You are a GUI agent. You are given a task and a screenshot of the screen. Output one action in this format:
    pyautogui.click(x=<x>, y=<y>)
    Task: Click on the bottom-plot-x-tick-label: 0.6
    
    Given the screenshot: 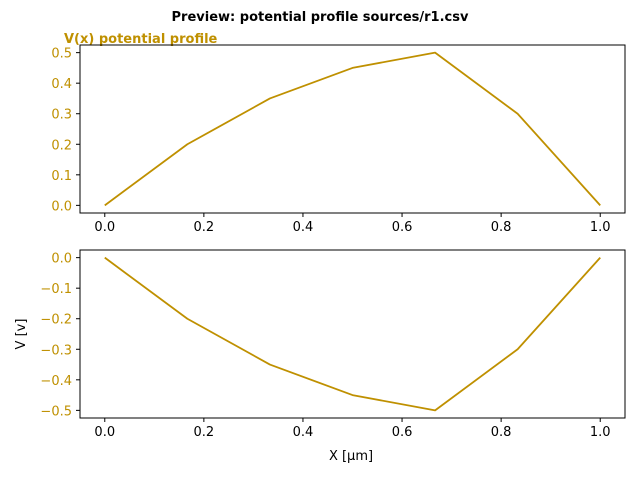 What is the action you would take?
    pyautogui.click(x=402, y=432)
    